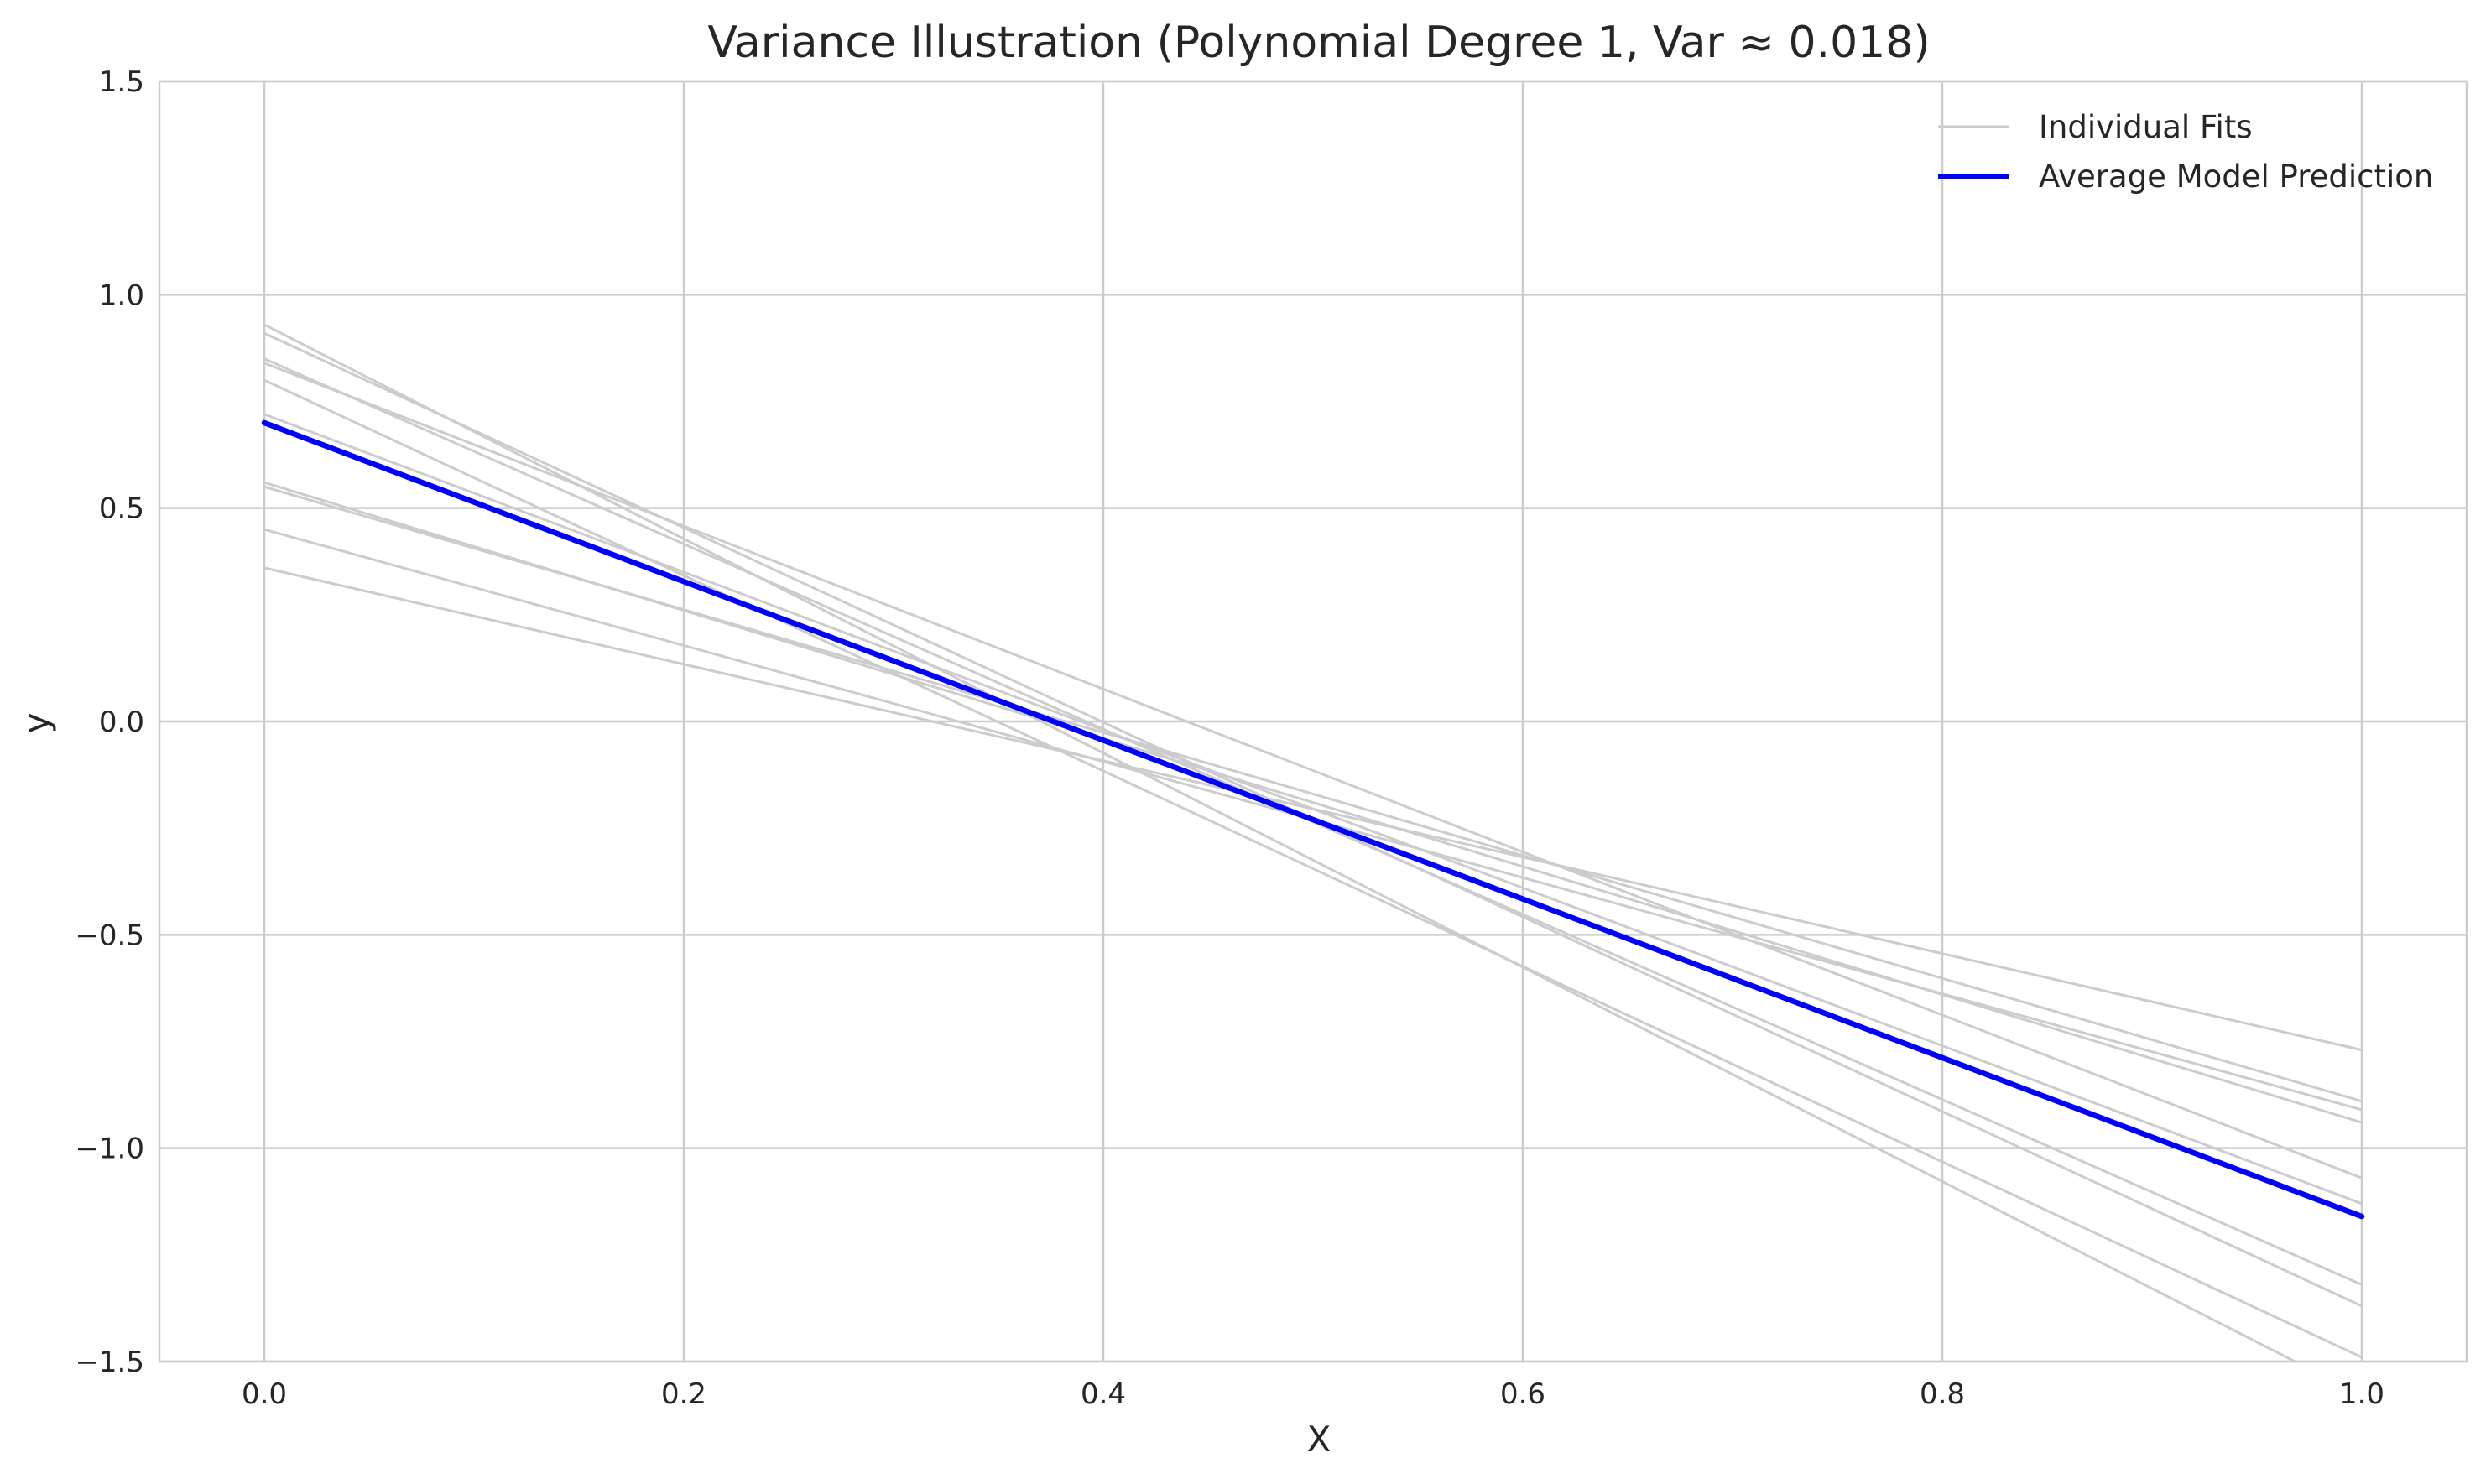 The height and width of the screenshot is (1484, 2491). Describe the element at coordinates (110, 1149) in the screenshot. I see `y-tick-label: −1.0` at that location.